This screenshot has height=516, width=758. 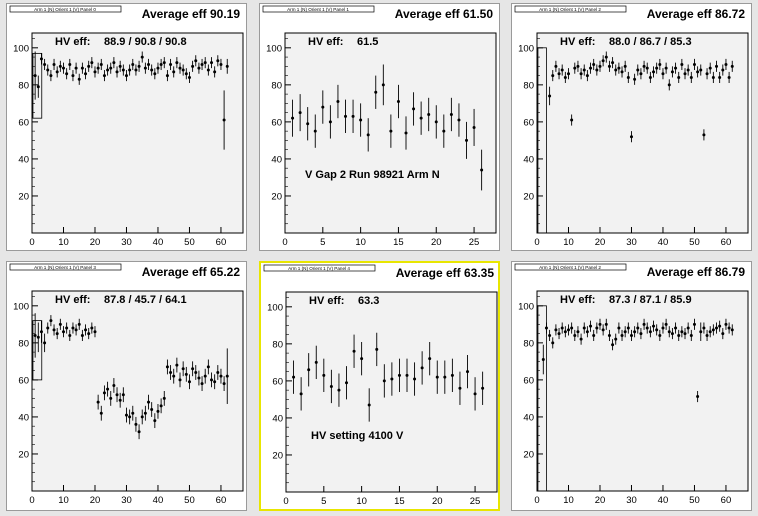 I want to click on hv-eff-values: 87.8 / 45.7 / 64.1, so click(x=145, y=300).